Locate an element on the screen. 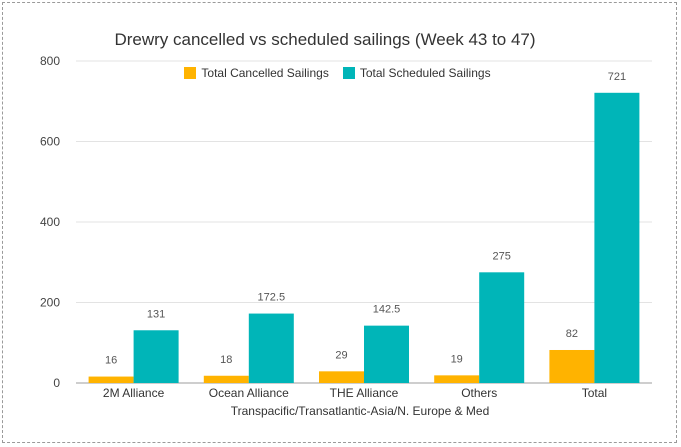  legend-item-scheduled: Total Scheduled Sailings is located at coordinates (416, 73).